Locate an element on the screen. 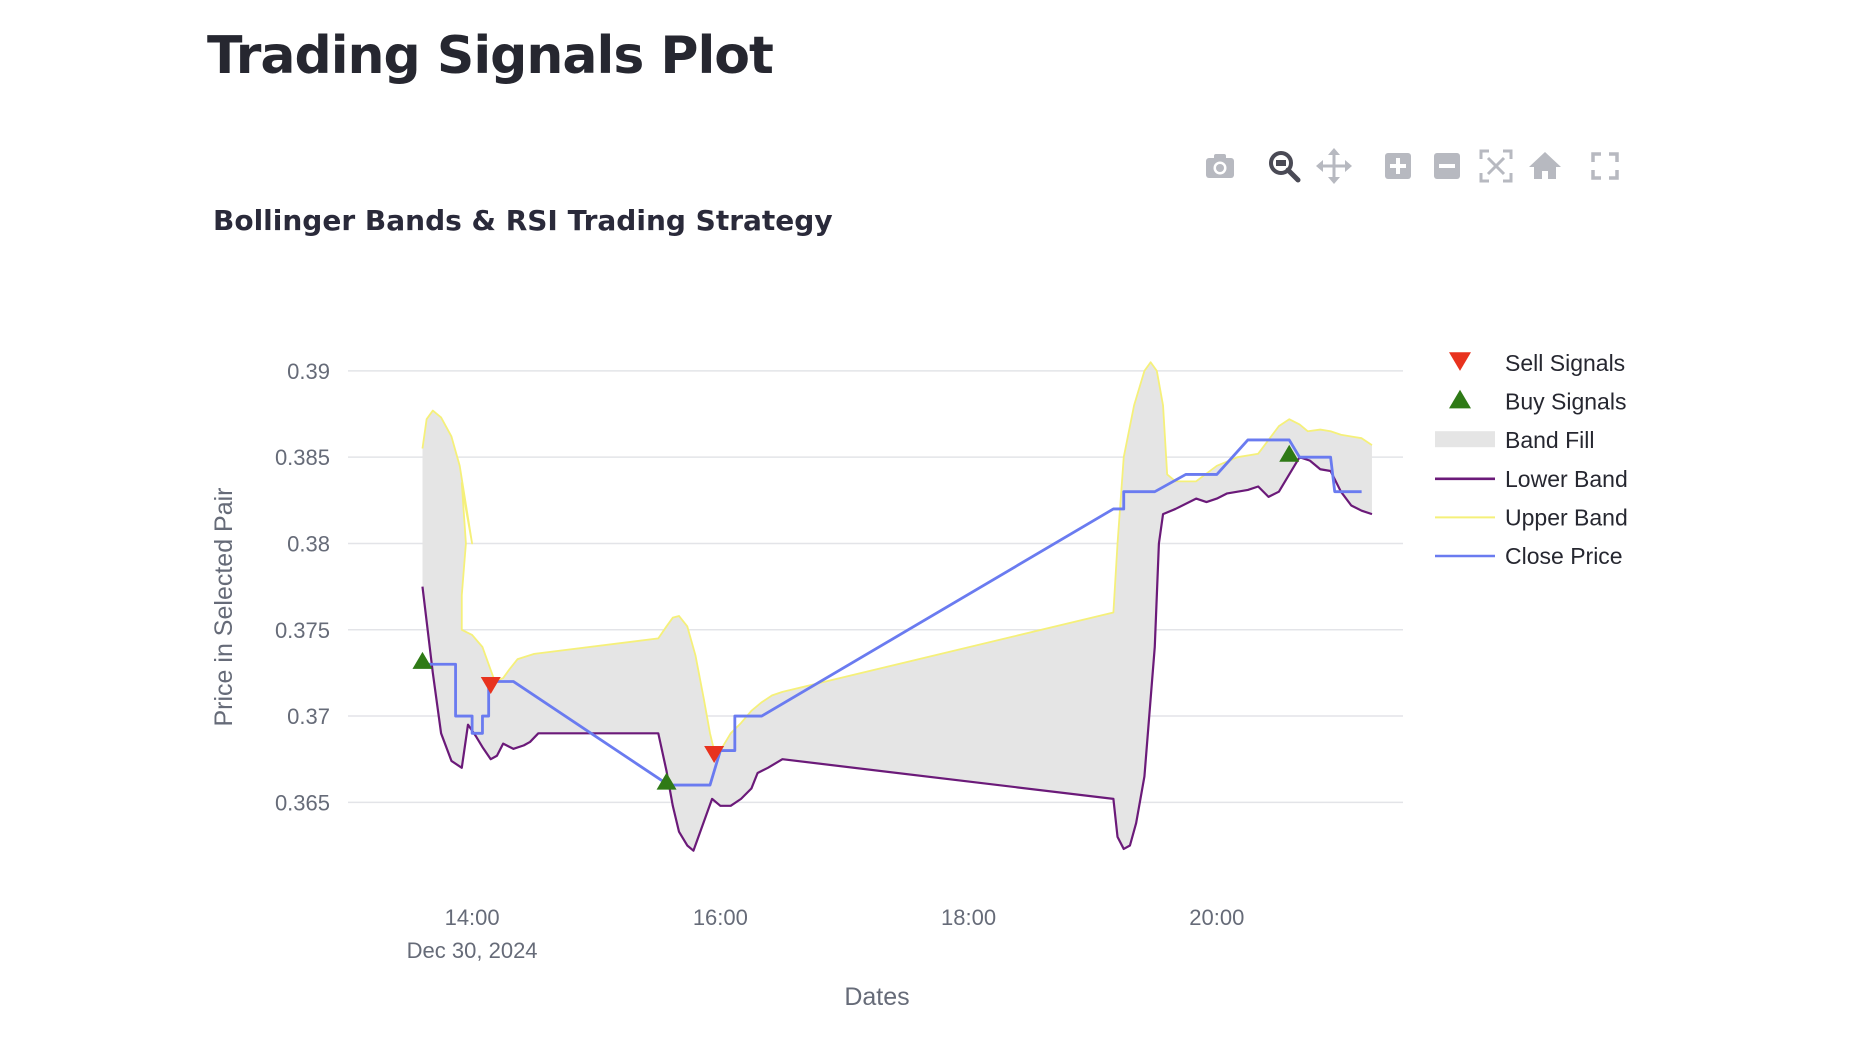 The width and height of the screenshot is (1850, 1054). y-tick-label: 0.385 is located at coordinates (302, 457).